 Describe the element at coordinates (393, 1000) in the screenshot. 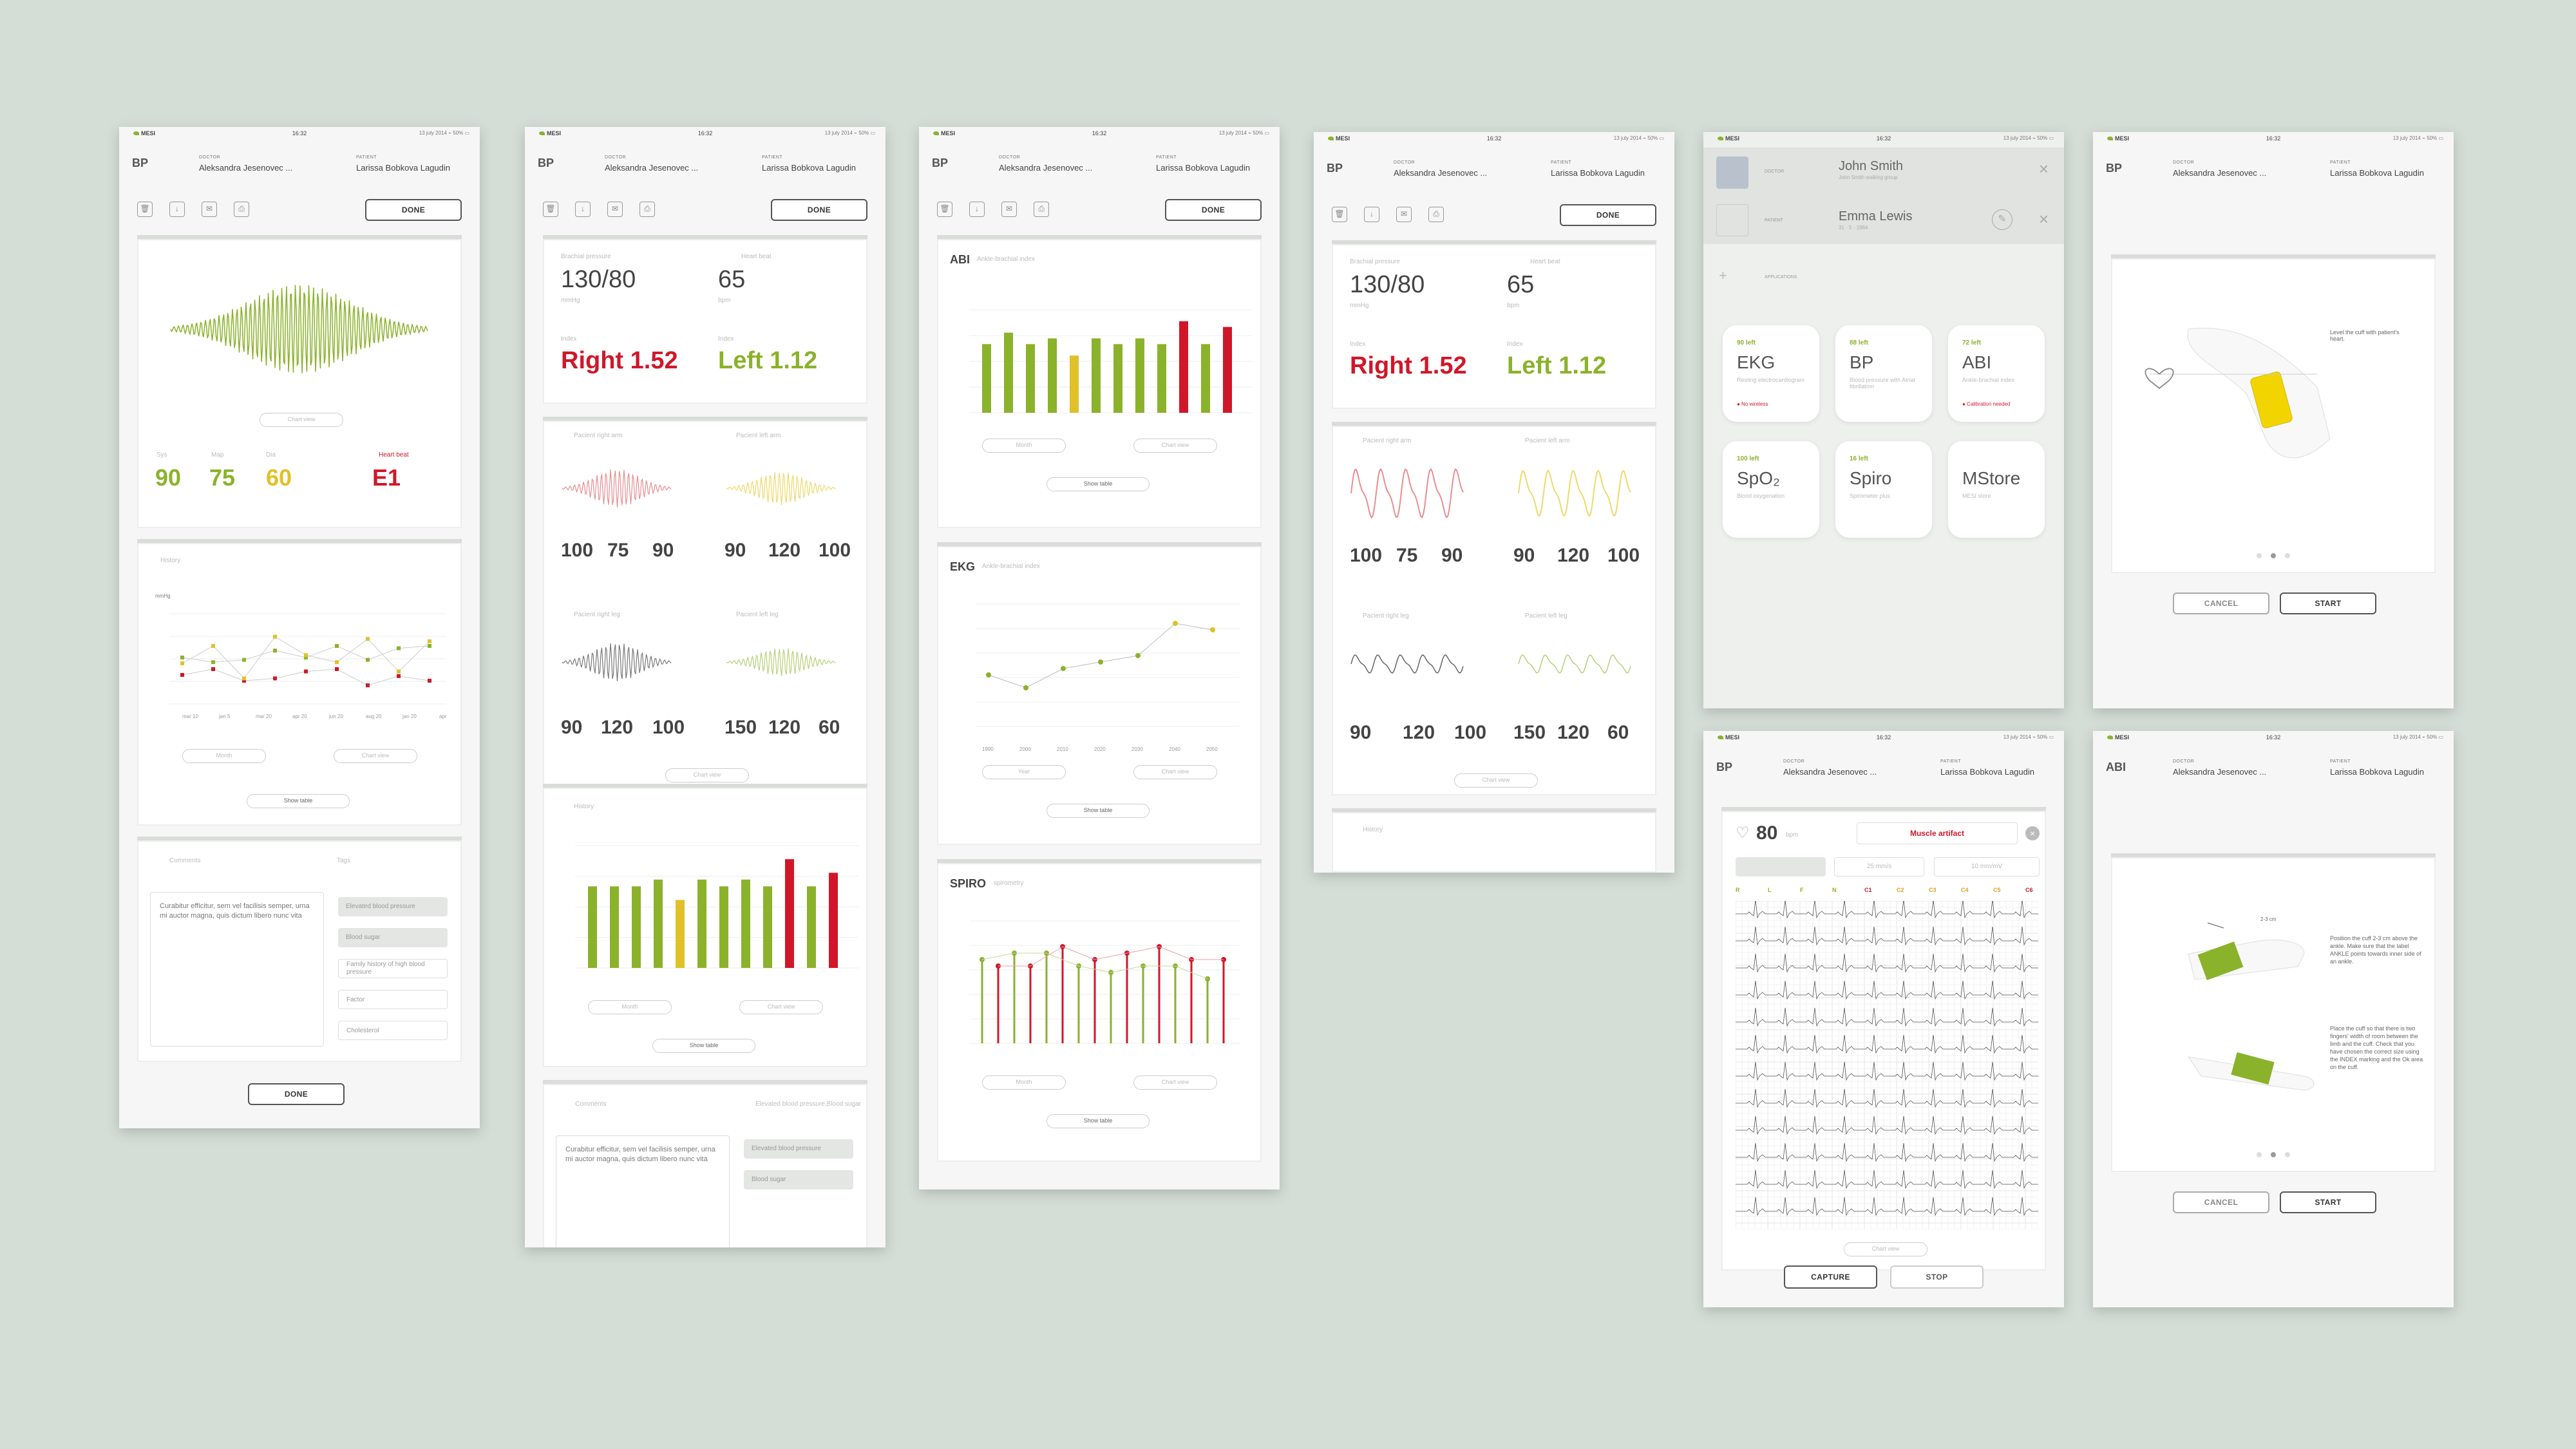

I see `tag-suggestion: Factor` at that location.